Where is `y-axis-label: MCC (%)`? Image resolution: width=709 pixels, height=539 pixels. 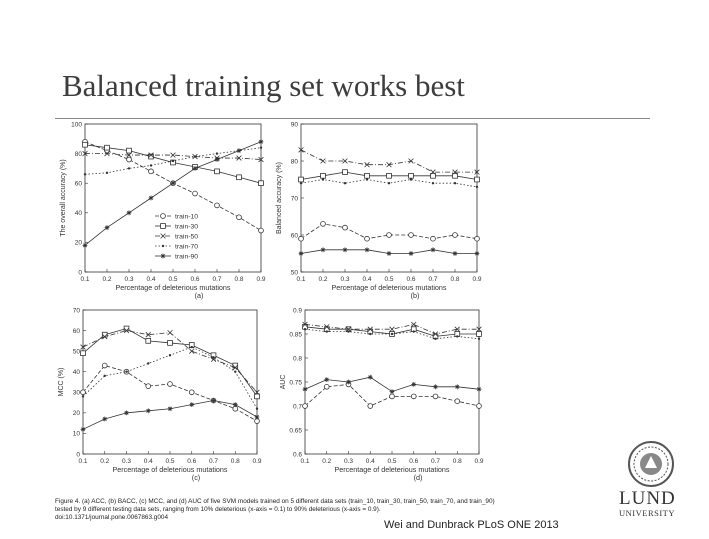 y-axis-label: MCC (%) is located at coordinates (61, 382).